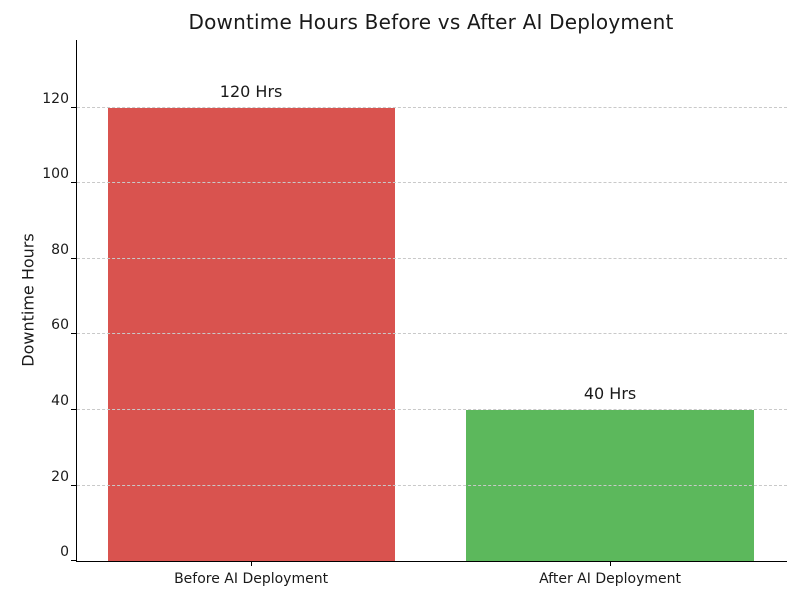  What do you see at coordinates (60, 249) in the screenshot?
I see `y-tick-label-80: 80` at bounding box center [60, 249].